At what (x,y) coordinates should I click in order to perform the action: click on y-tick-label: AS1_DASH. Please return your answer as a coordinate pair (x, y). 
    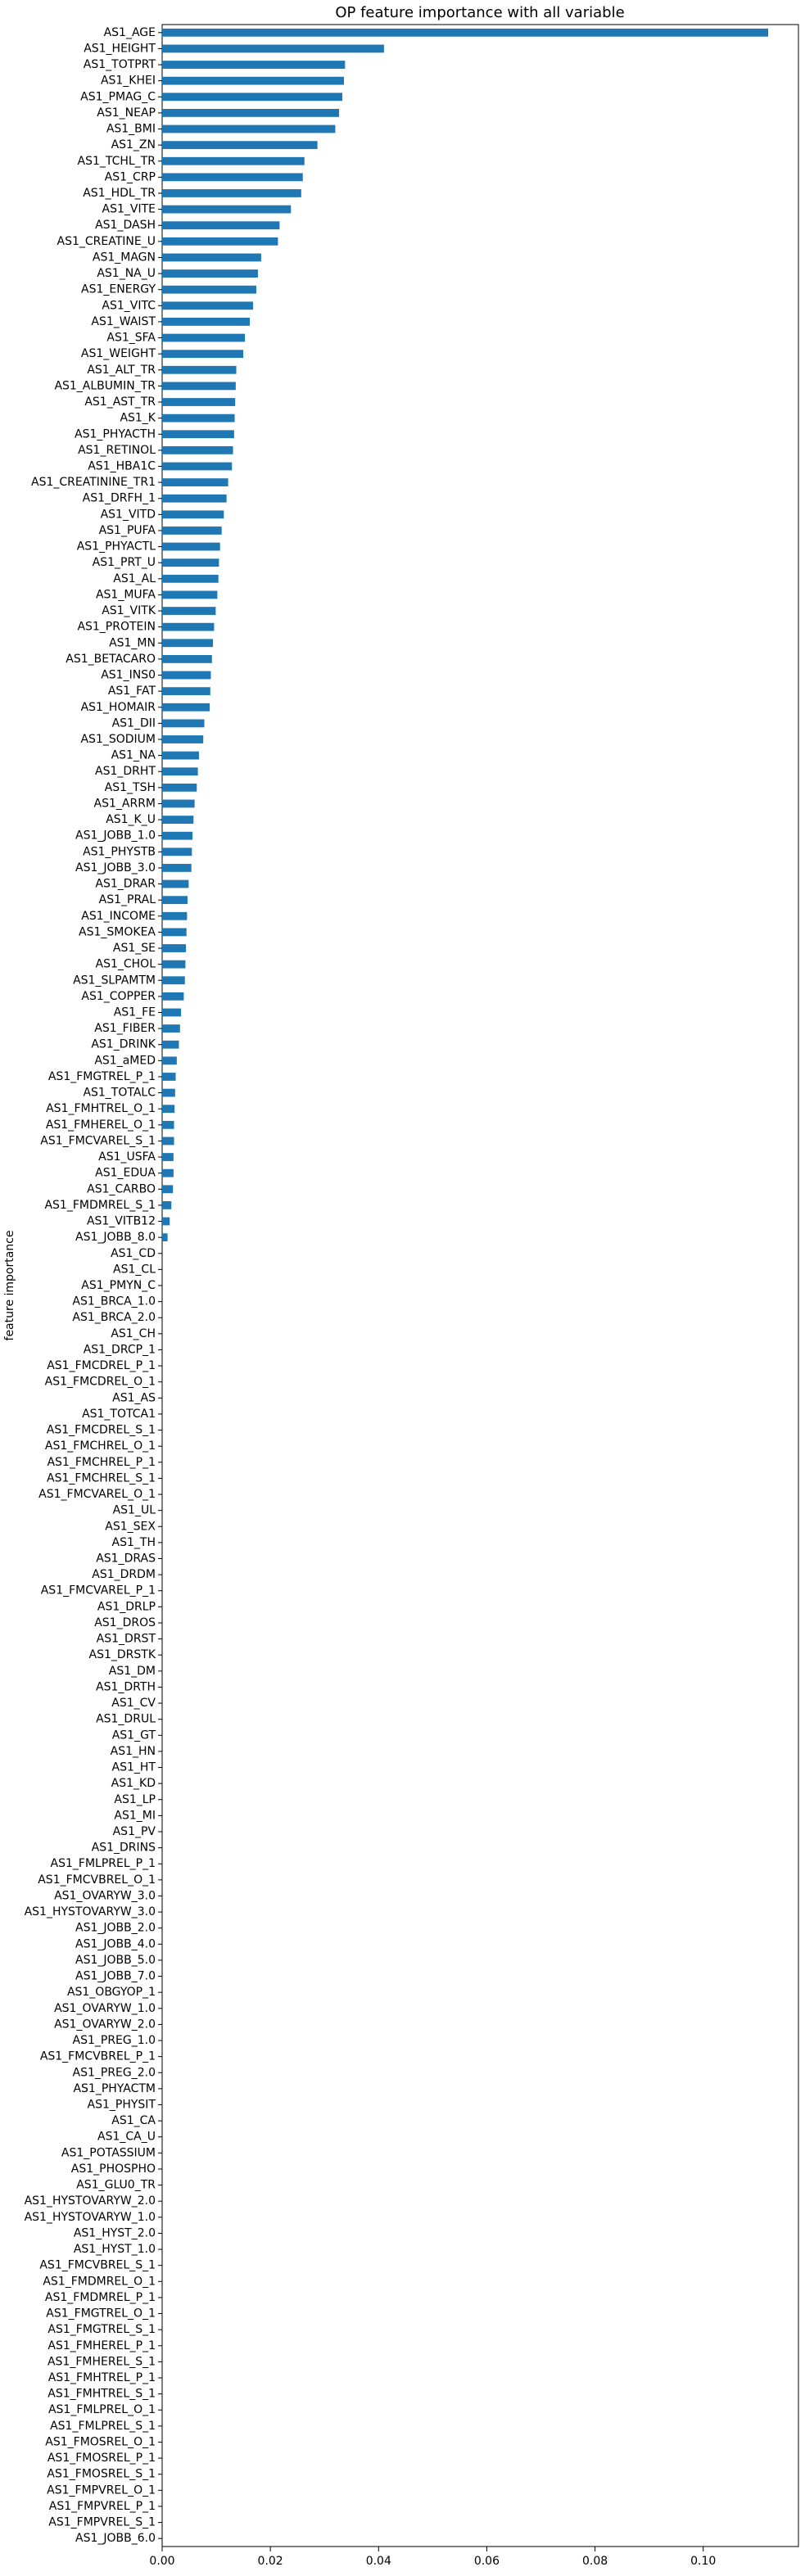
    Looking at the image, I should click on (125, 225).